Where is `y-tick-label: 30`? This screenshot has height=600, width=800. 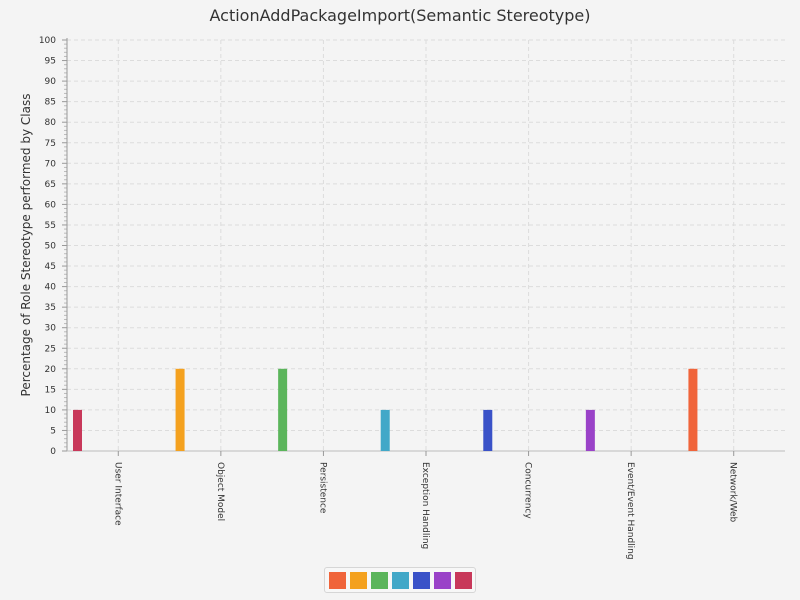 y-tick-label: 30 is located at coordinates (51, 329).